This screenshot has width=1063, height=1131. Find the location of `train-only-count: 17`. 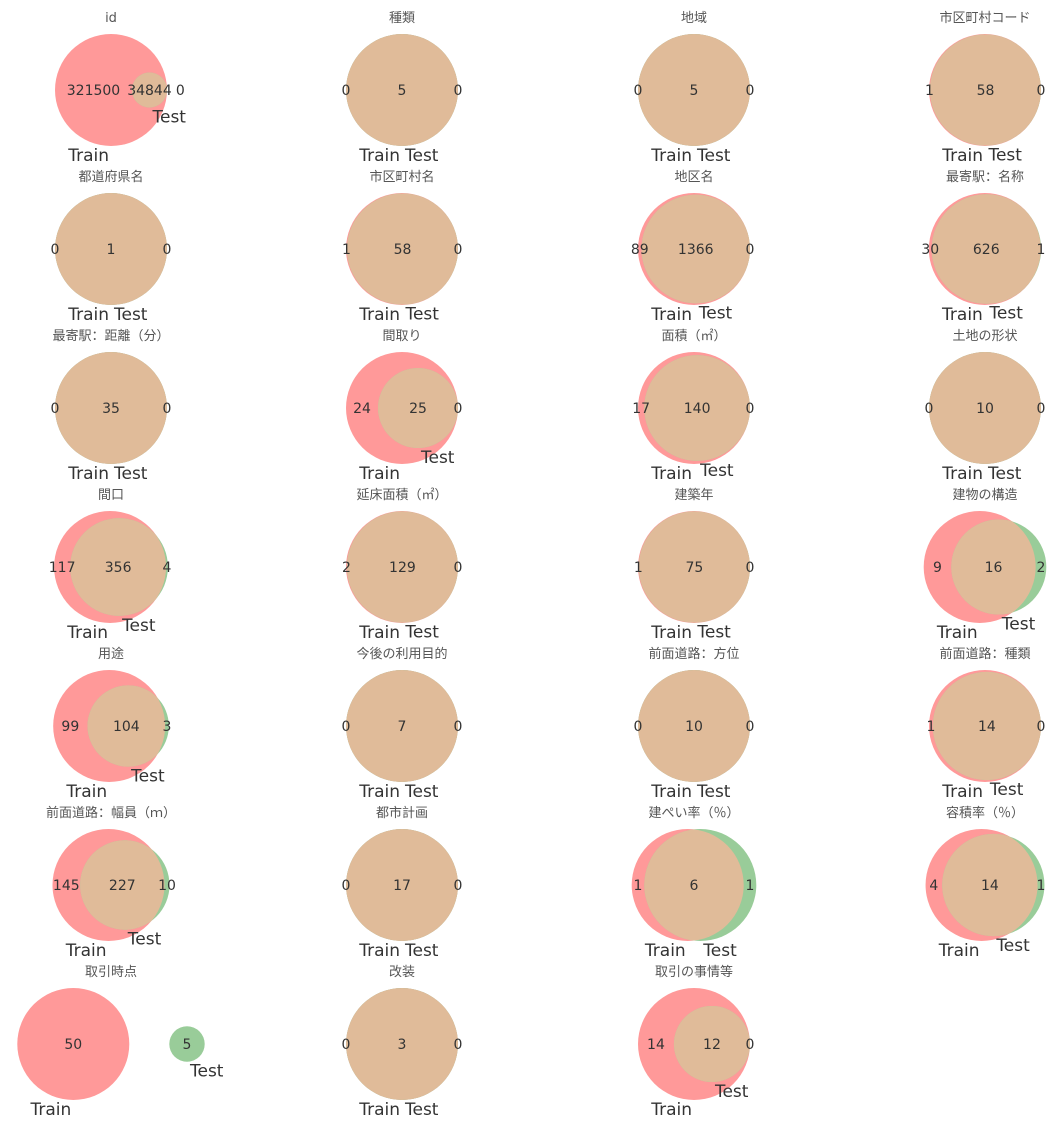

train-only-count: 17 is located at coordinates (641, 409).